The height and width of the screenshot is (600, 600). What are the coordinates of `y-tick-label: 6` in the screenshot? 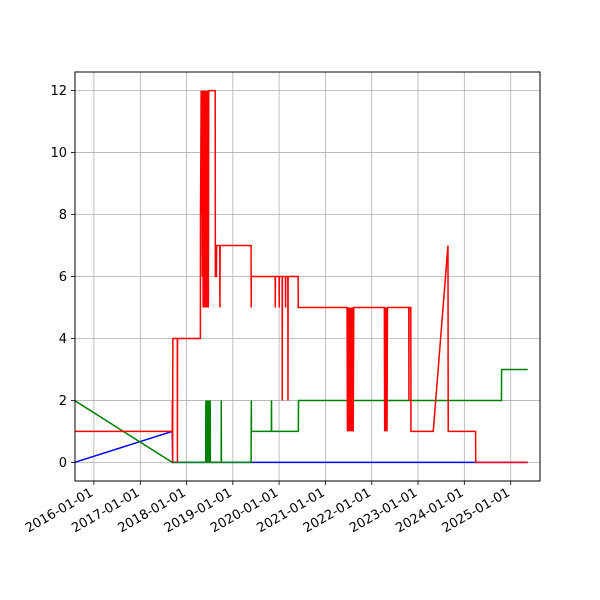 It's located at (63, 277).